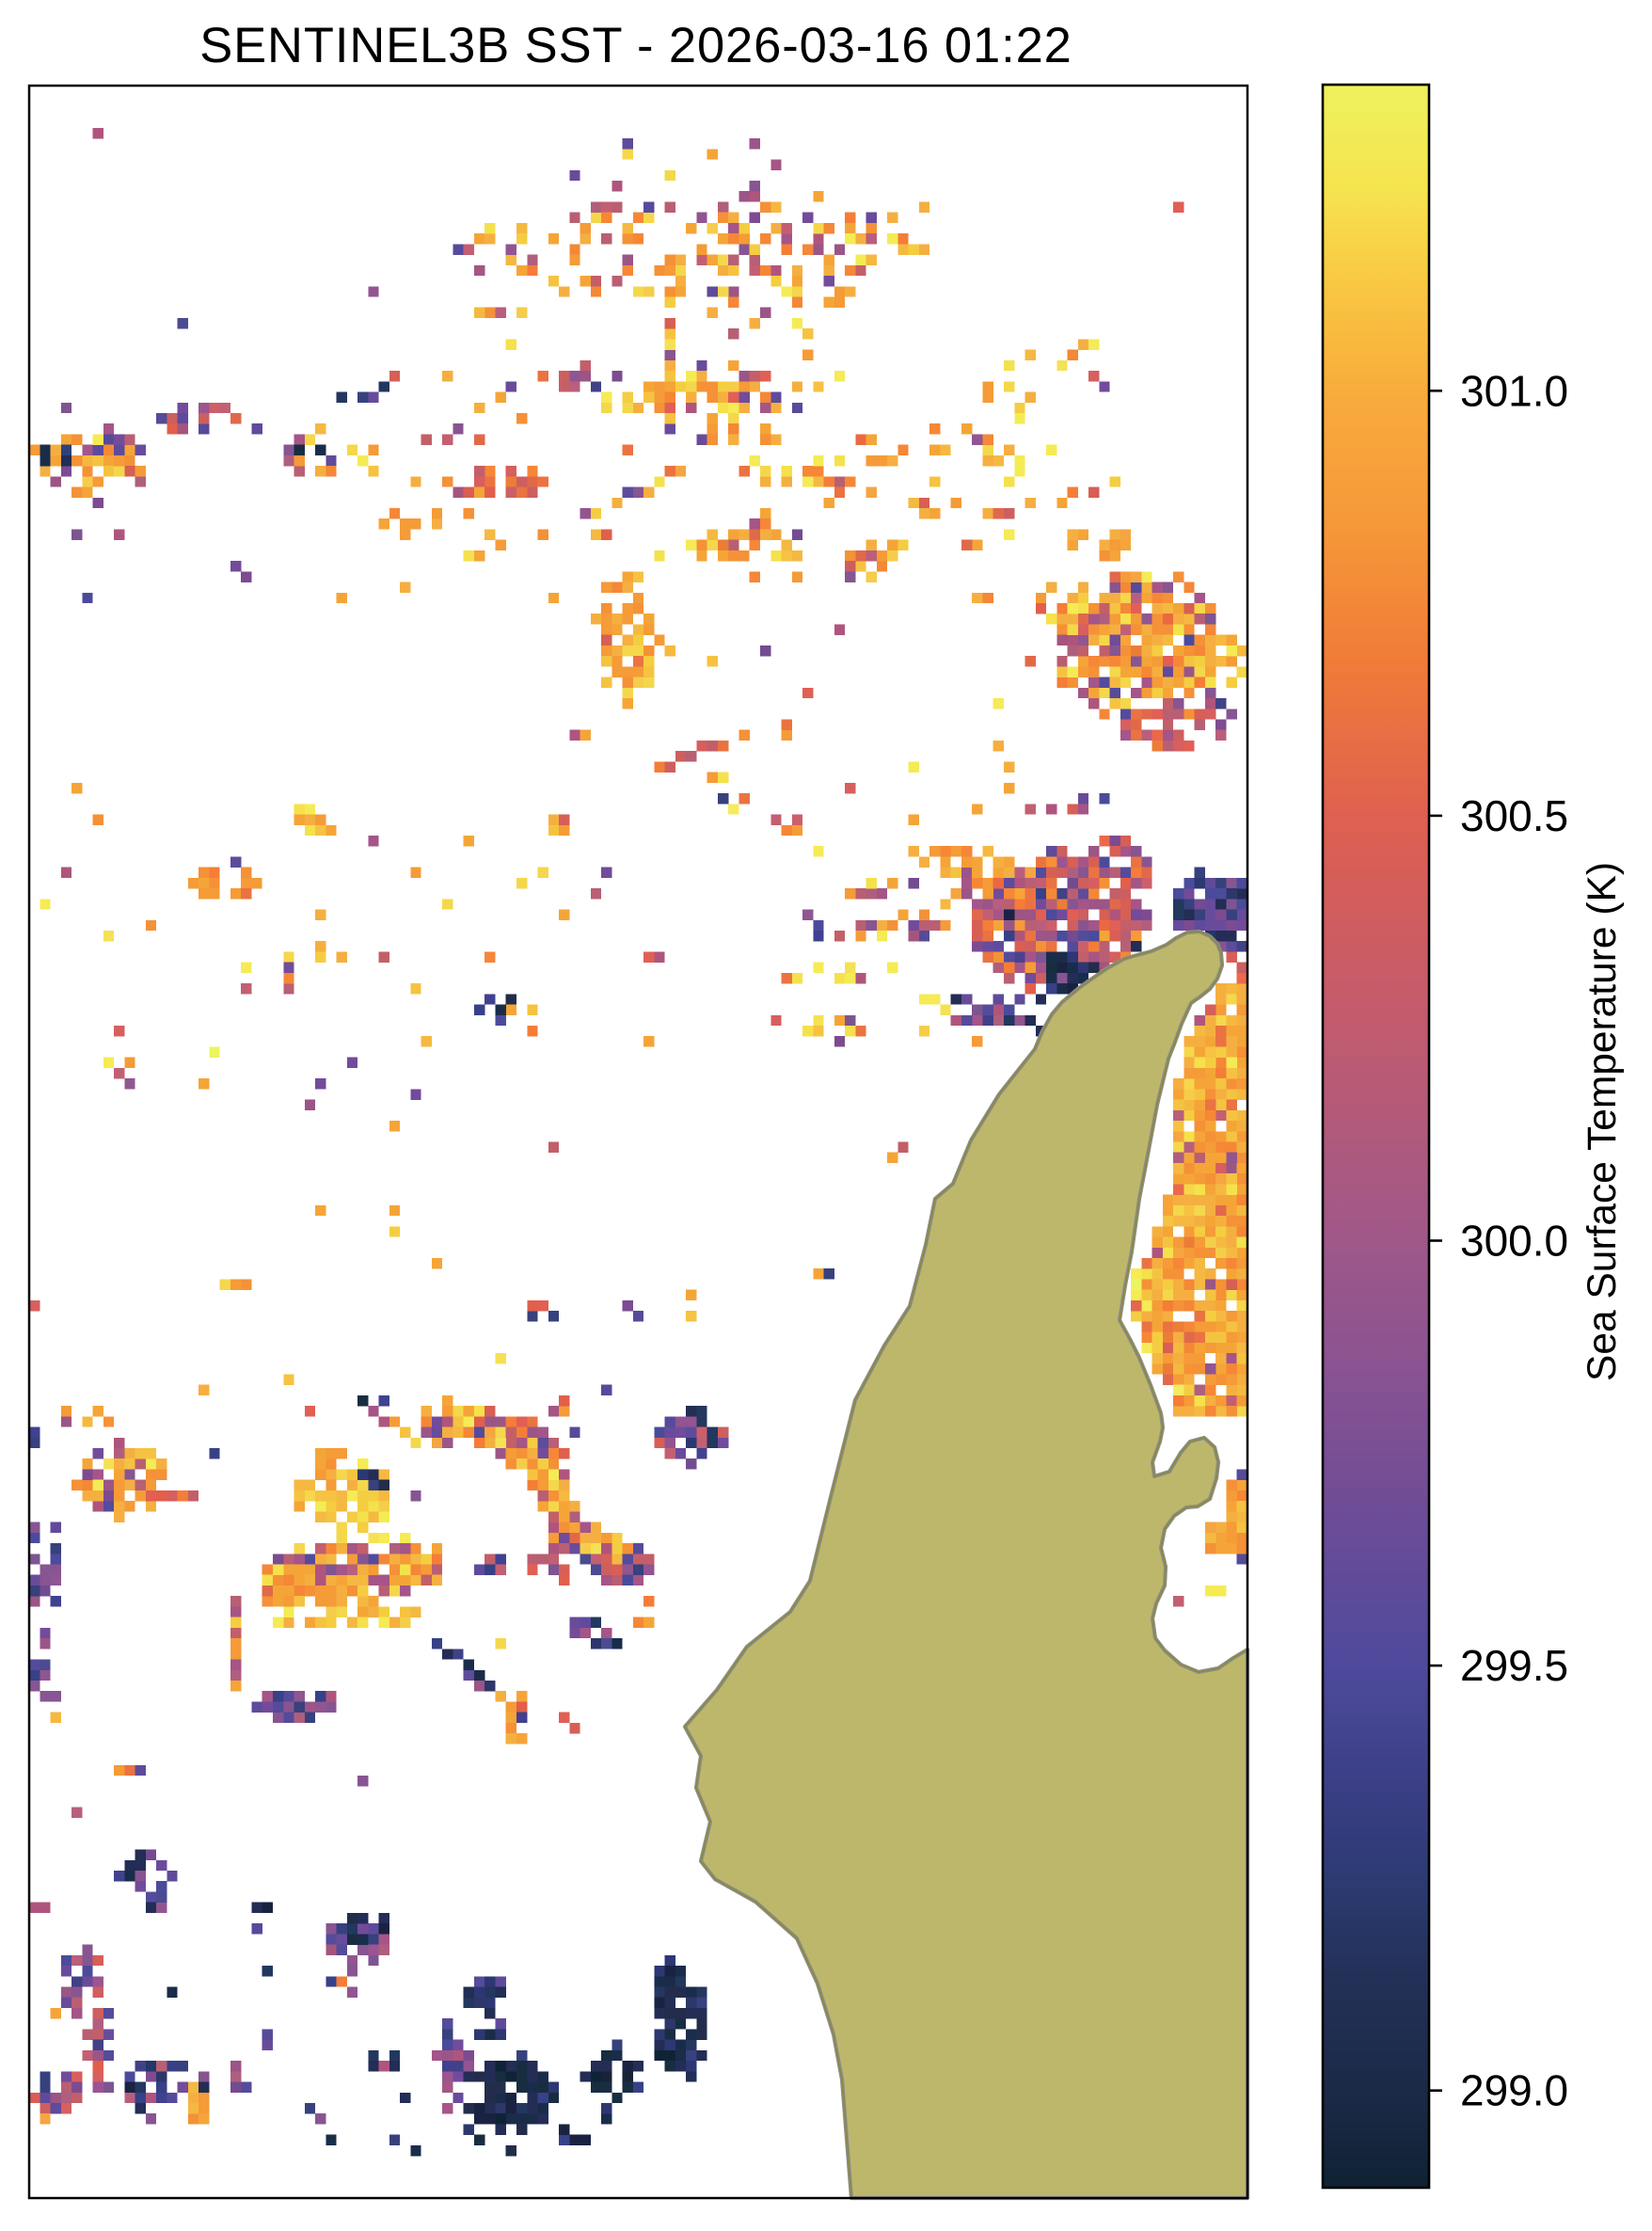 The height and width of the screenshot is (2231, 1652). What do you see at coordinates (1514, 815) in the screenshot?
I see `svg-text: 300.5` at bounding box center [1514, 815].